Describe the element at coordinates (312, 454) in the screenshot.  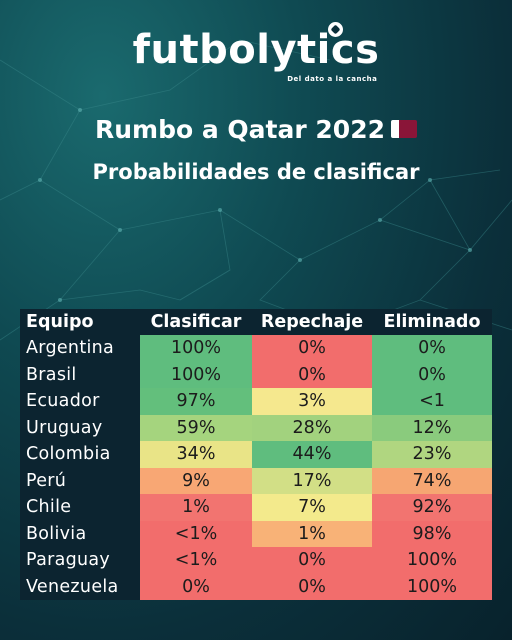
I see `playoff-probability-cell: 44%` at that location.